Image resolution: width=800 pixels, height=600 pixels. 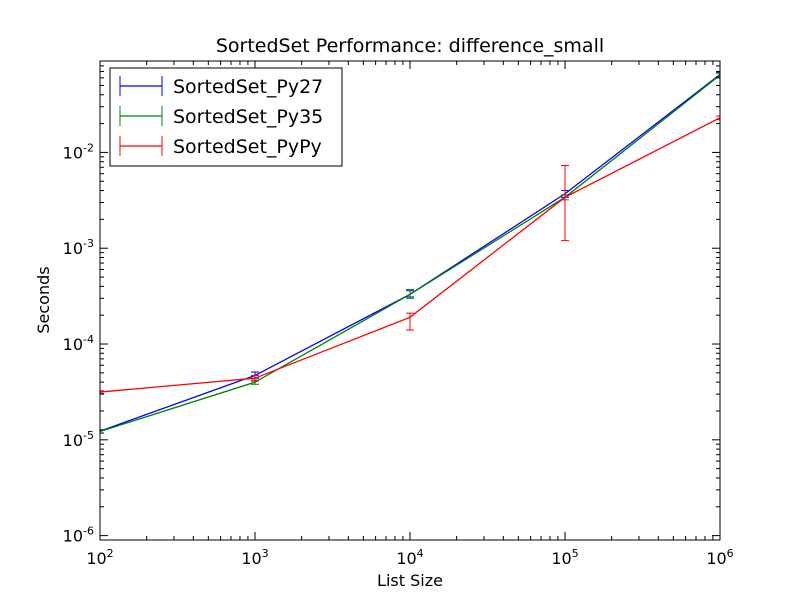 What do you see at coordinates (78, 247) in the screenshot?
I see `y-tick-label: 10⁻³` at bounding box center [78, 247].